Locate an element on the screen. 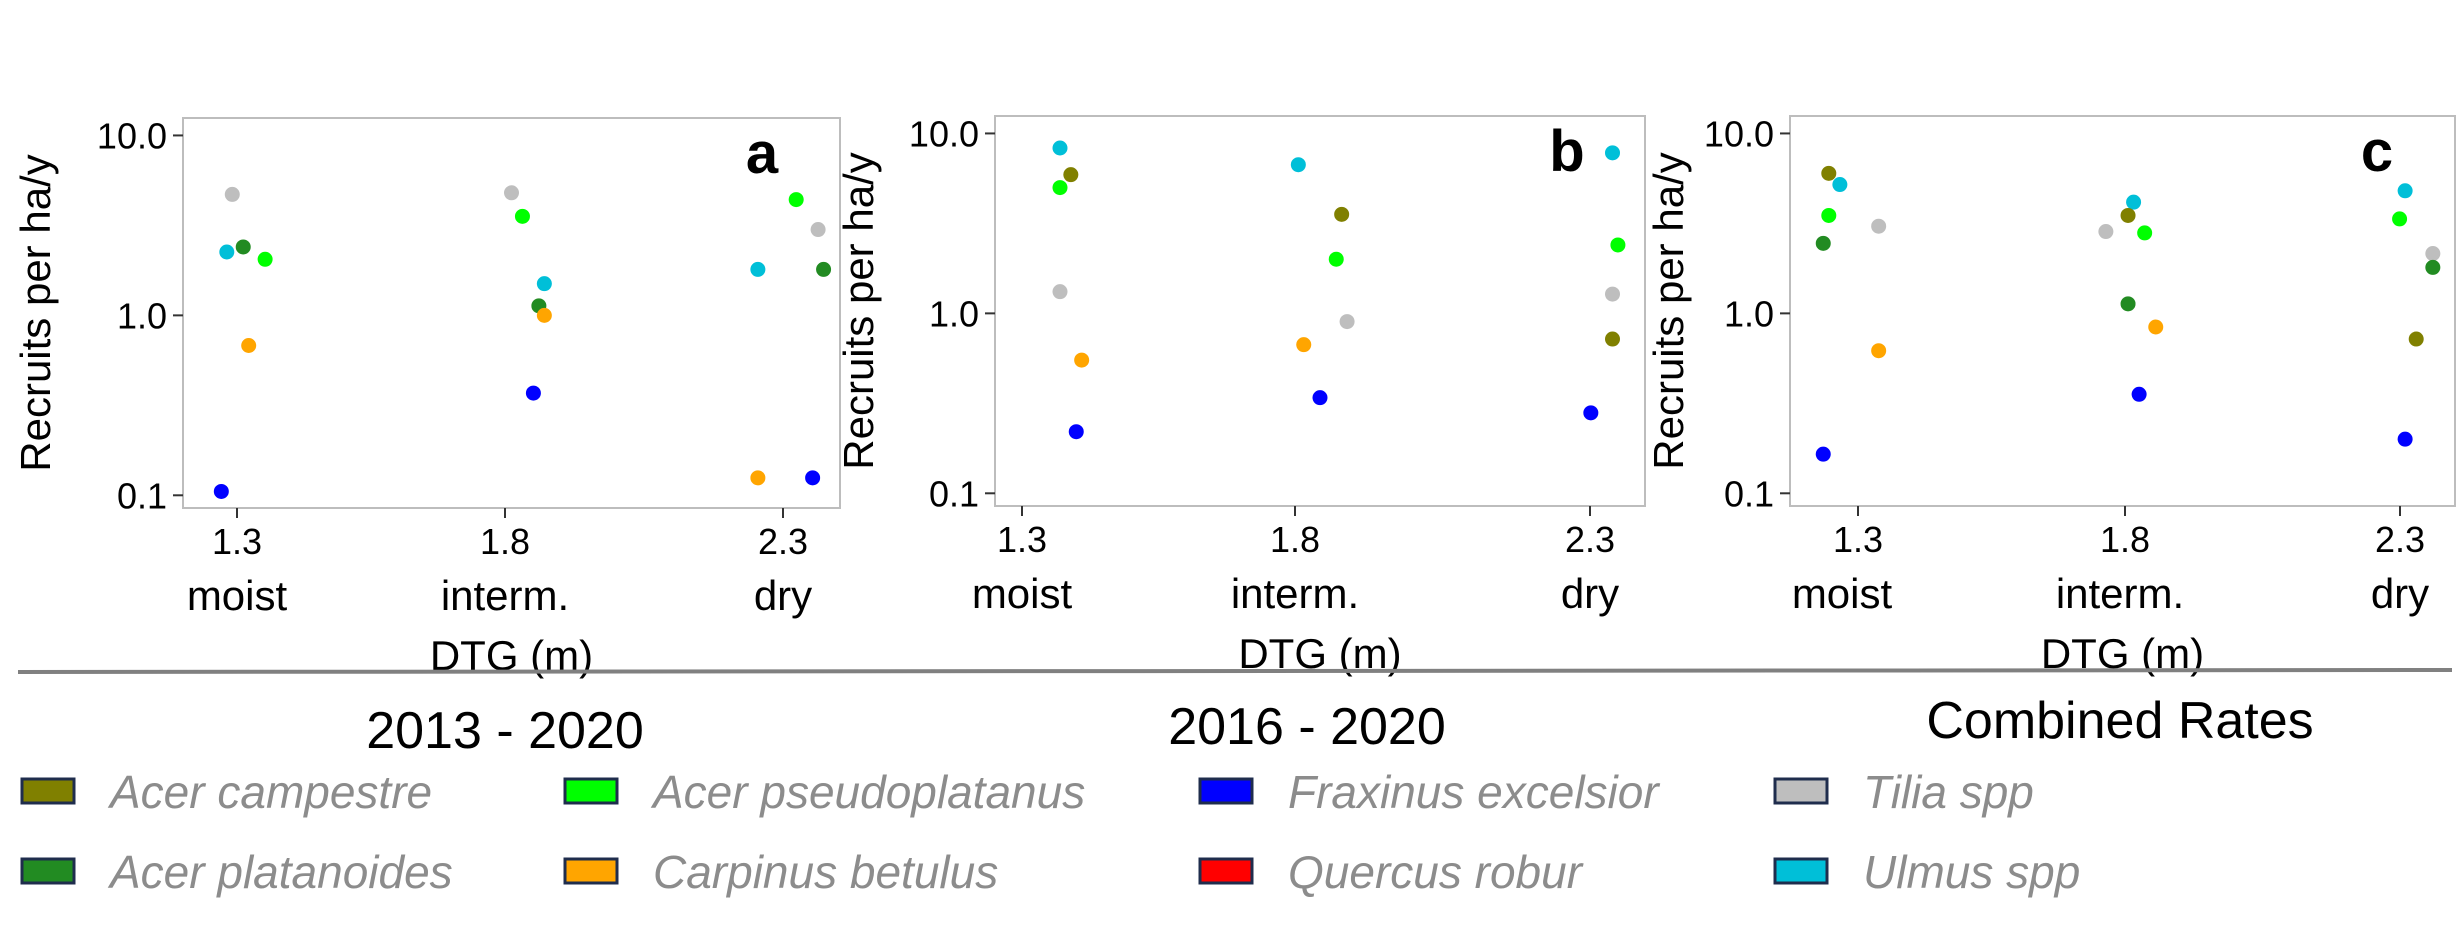 The width and height of the screenshot is (2462, 940). legend-item: Ulmus spp is located at coordinates (1926, 872).